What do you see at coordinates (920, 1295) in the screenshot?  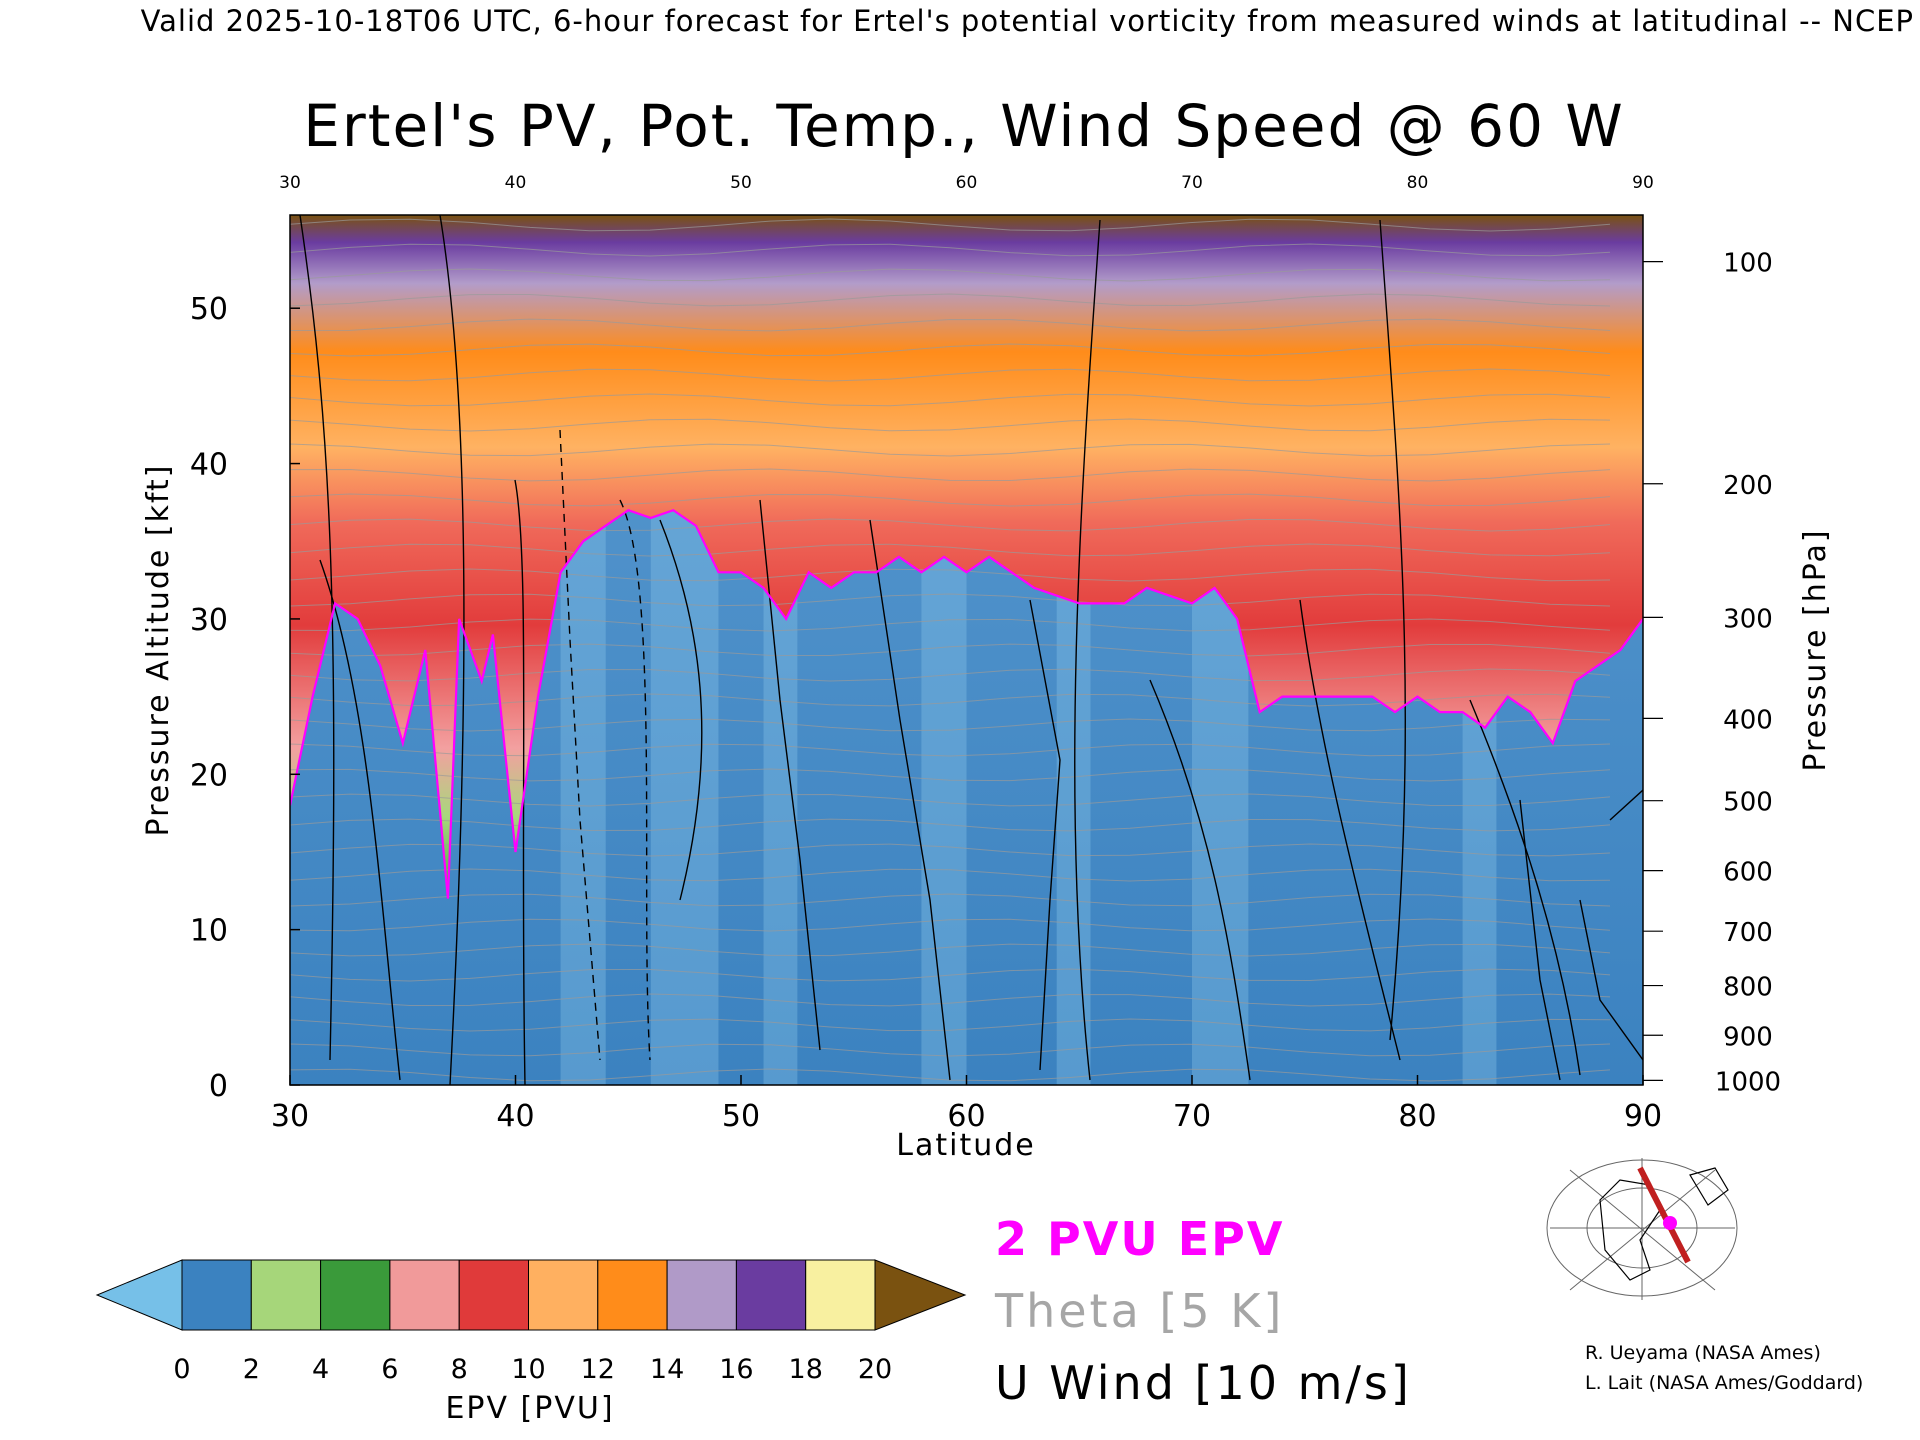 I see `colorbar-high-arrow` at bounding box center [920, 1295].